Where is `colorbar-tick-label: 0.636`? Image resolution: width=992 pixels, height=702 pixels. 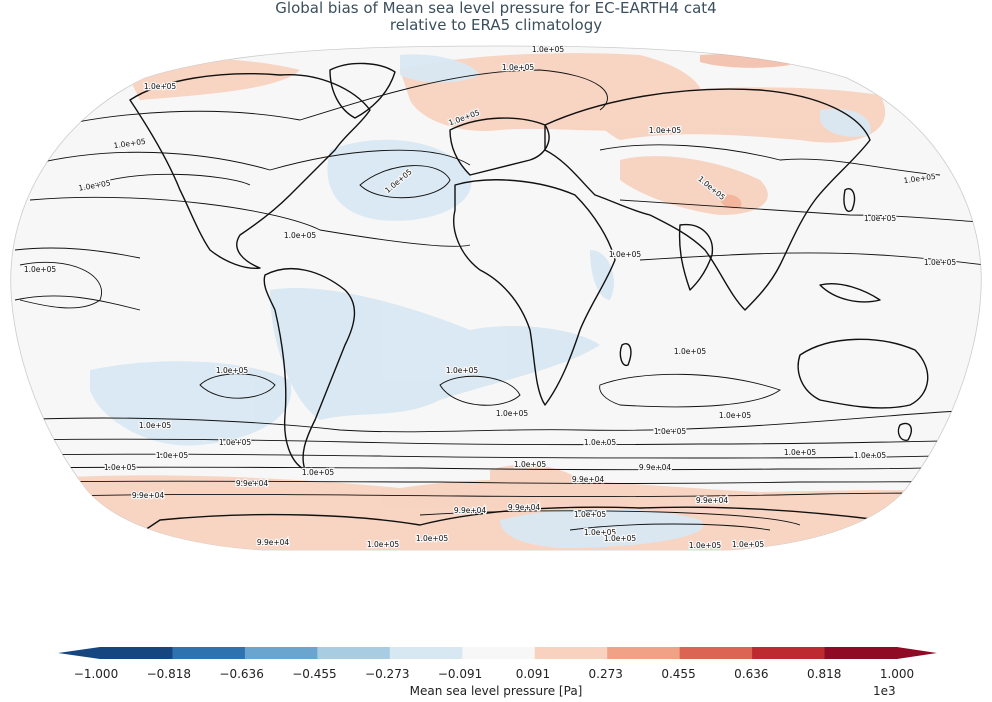
colorbar-tick-label: 0.636 is located at coordinates (751, 674).